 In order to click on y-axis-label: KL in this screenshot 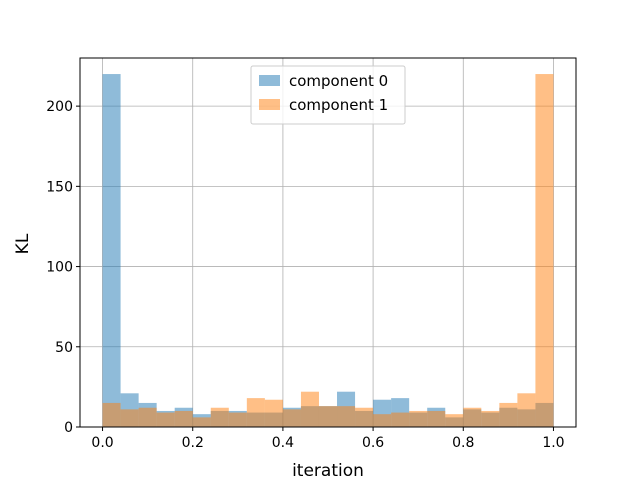, I will do `click(23, 243)`.